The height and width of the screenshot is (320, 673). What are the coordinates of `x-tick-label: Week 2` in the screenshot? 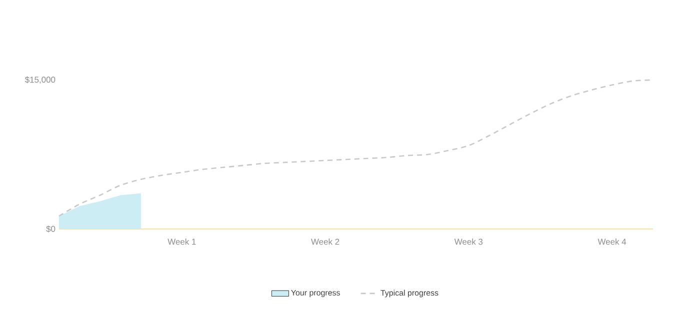 It's located at (325, 241).